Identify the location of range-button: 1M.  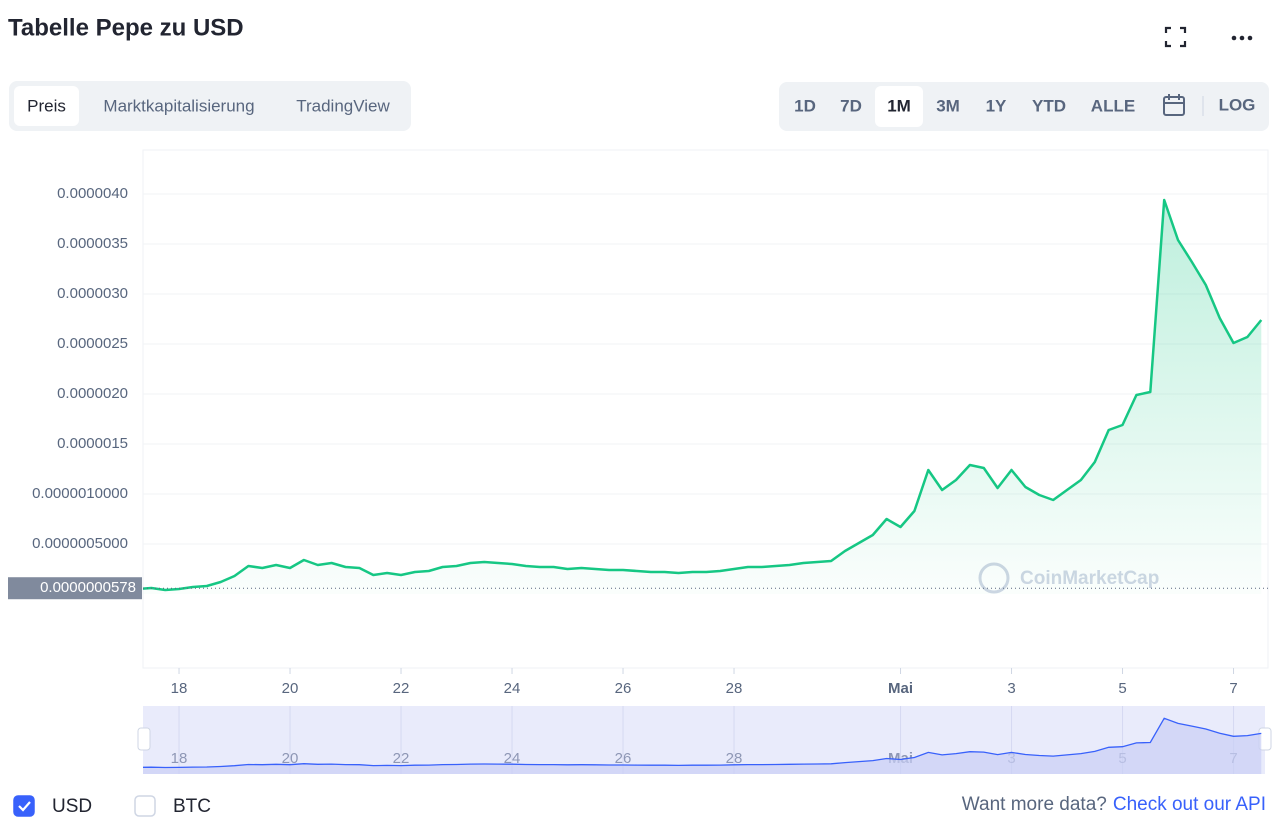
(899, 105).